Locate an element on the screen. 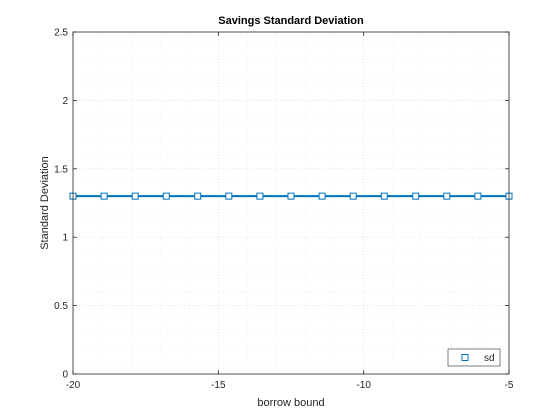 This screenshot has width=560, height=420. y-tick-label: 2 is located at coordinates (65, 101).